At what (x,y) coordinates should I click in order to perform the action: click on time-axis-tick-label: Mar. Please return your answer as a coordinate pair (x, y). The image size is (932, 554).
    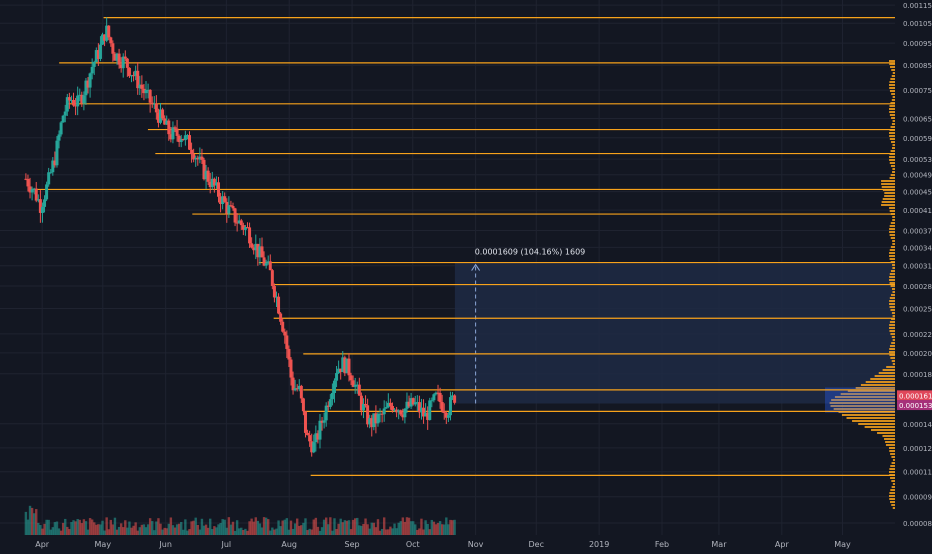
    Looking at the image, I should click on (719, 544).